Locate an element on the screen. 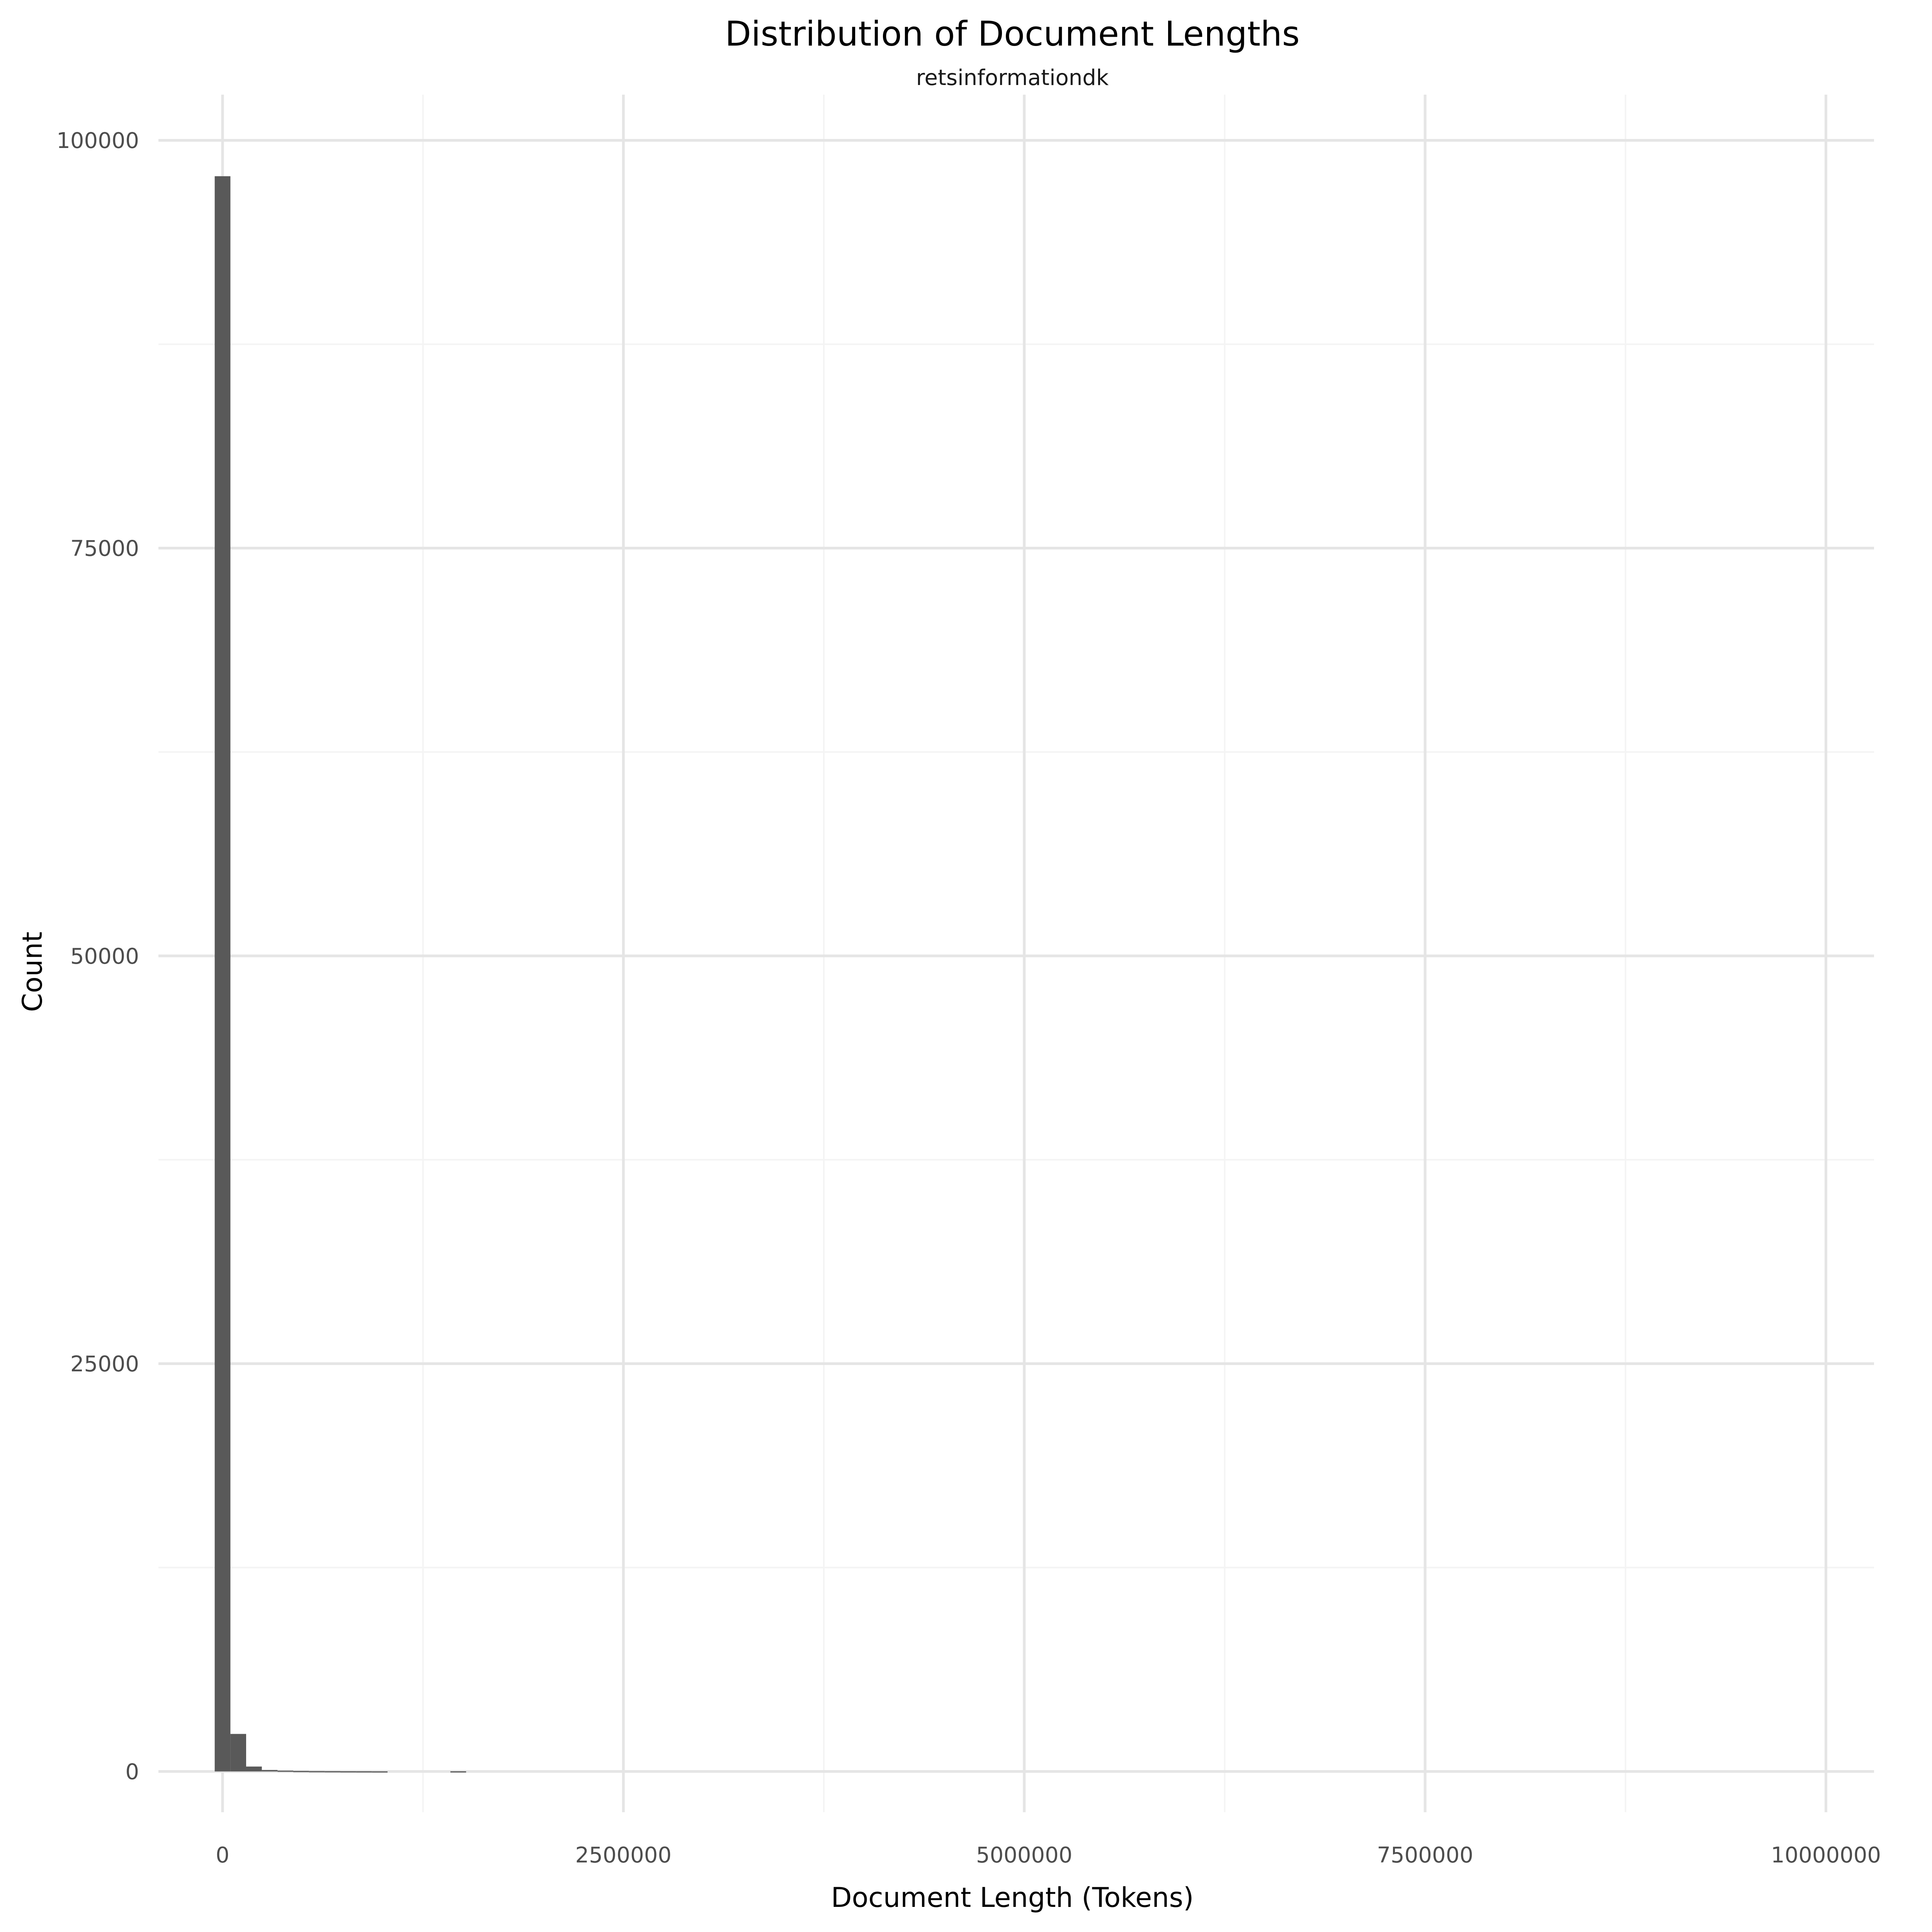 The image size is (1932, 1932). y-tick-label: 100000 is located at coordinates (98, 140).